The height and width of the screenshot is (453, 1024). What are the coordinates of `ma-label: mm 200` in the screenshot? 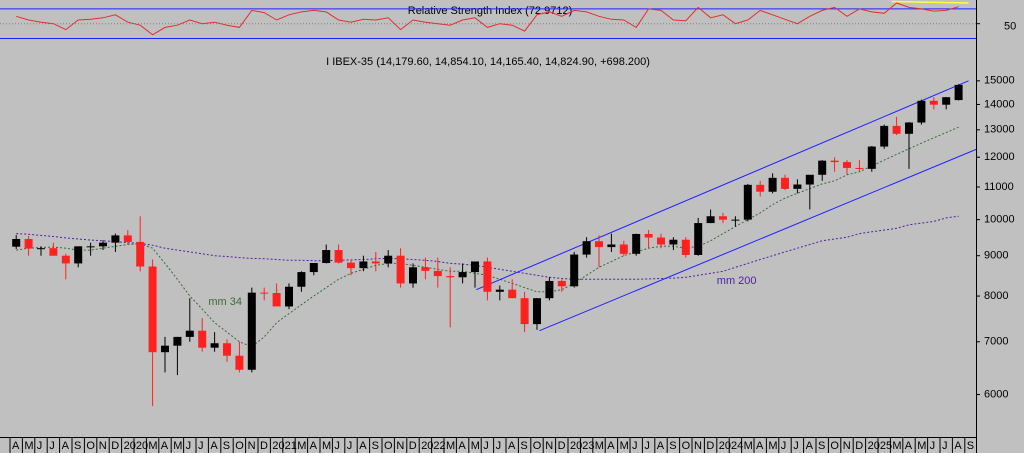 It's located at (737, 281).